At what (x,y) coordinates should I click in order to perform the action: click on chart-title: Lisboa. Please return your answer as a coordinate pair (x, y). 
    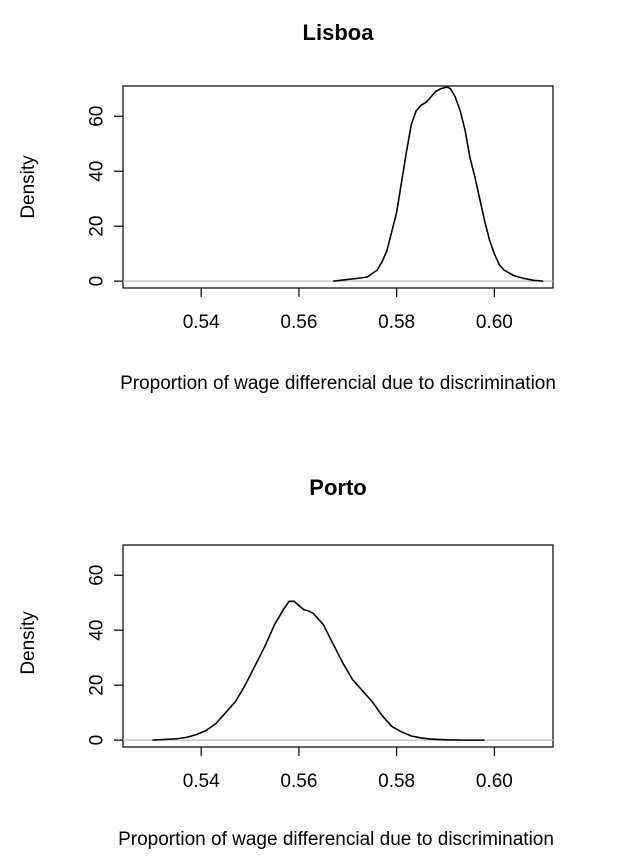
    Looking at the image, I should click on (339, 32).